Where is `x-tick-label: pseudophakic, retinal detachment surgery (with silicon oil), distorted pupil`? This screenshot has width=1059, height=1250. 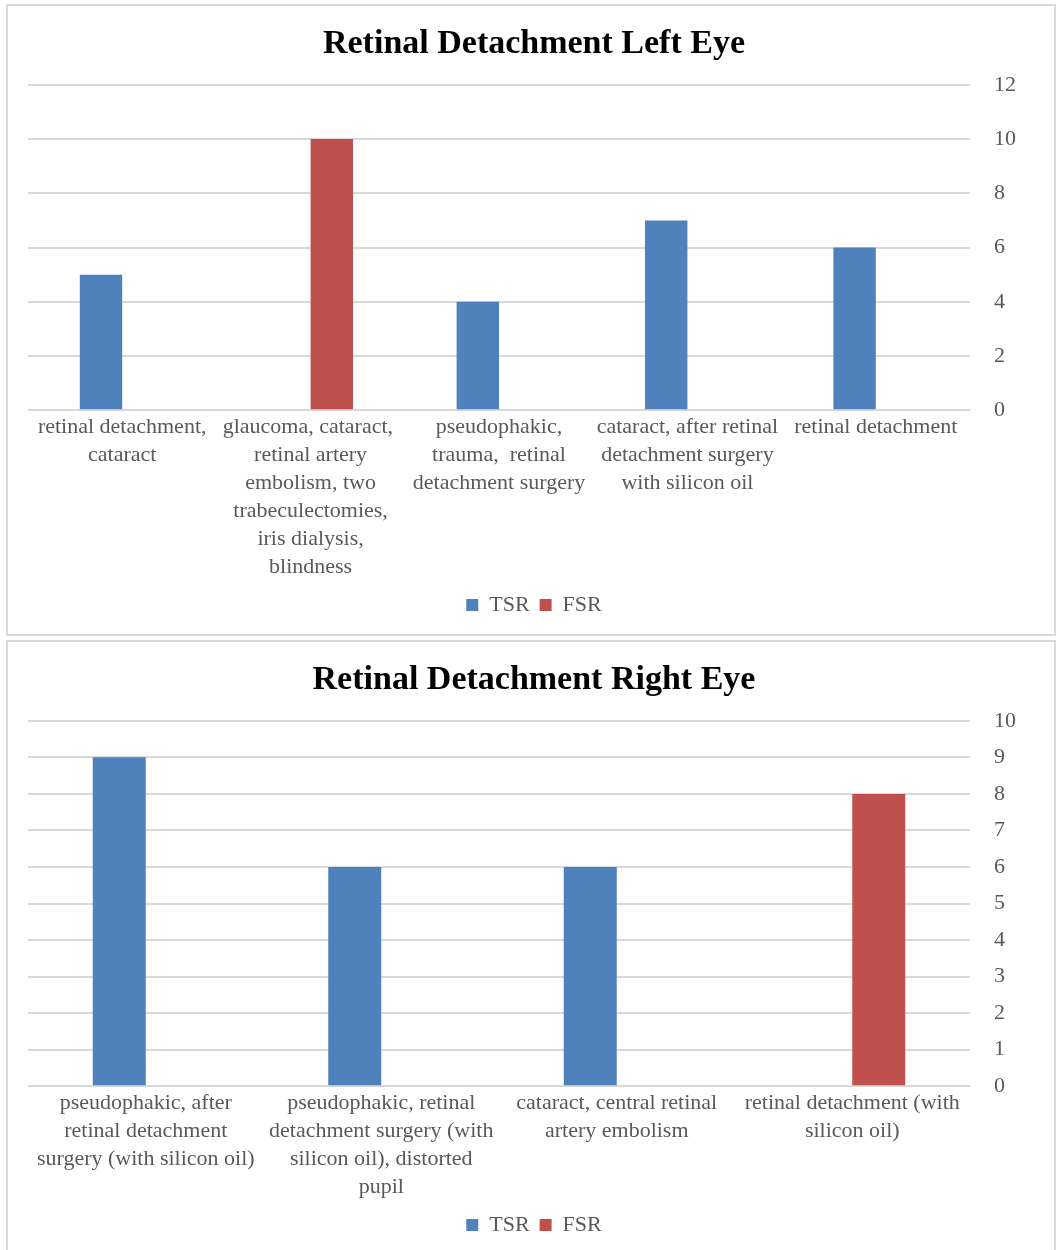
x-tick-label: pseudophakic, retinal detachment surgery (with silicon oil), distorted pupil is located at coordinates (381, 1143).